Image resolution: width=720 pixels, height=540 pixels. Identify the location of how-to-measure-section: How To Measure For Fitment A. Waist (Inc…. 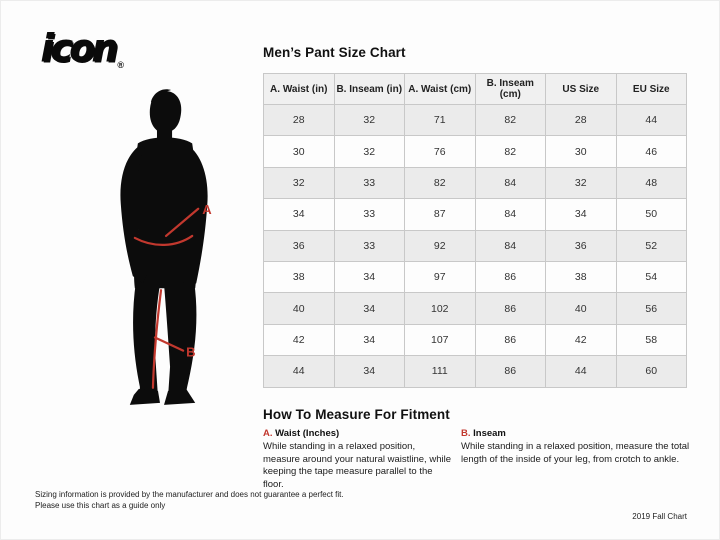
(477, 449).